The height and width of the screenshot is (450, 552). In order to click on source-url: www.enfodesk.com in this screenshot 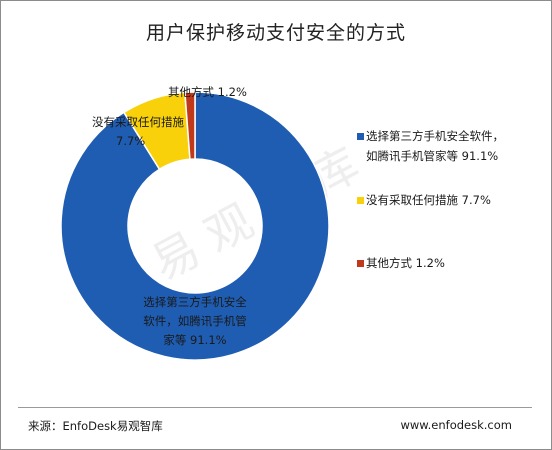, I will do `click(456, 425)`.